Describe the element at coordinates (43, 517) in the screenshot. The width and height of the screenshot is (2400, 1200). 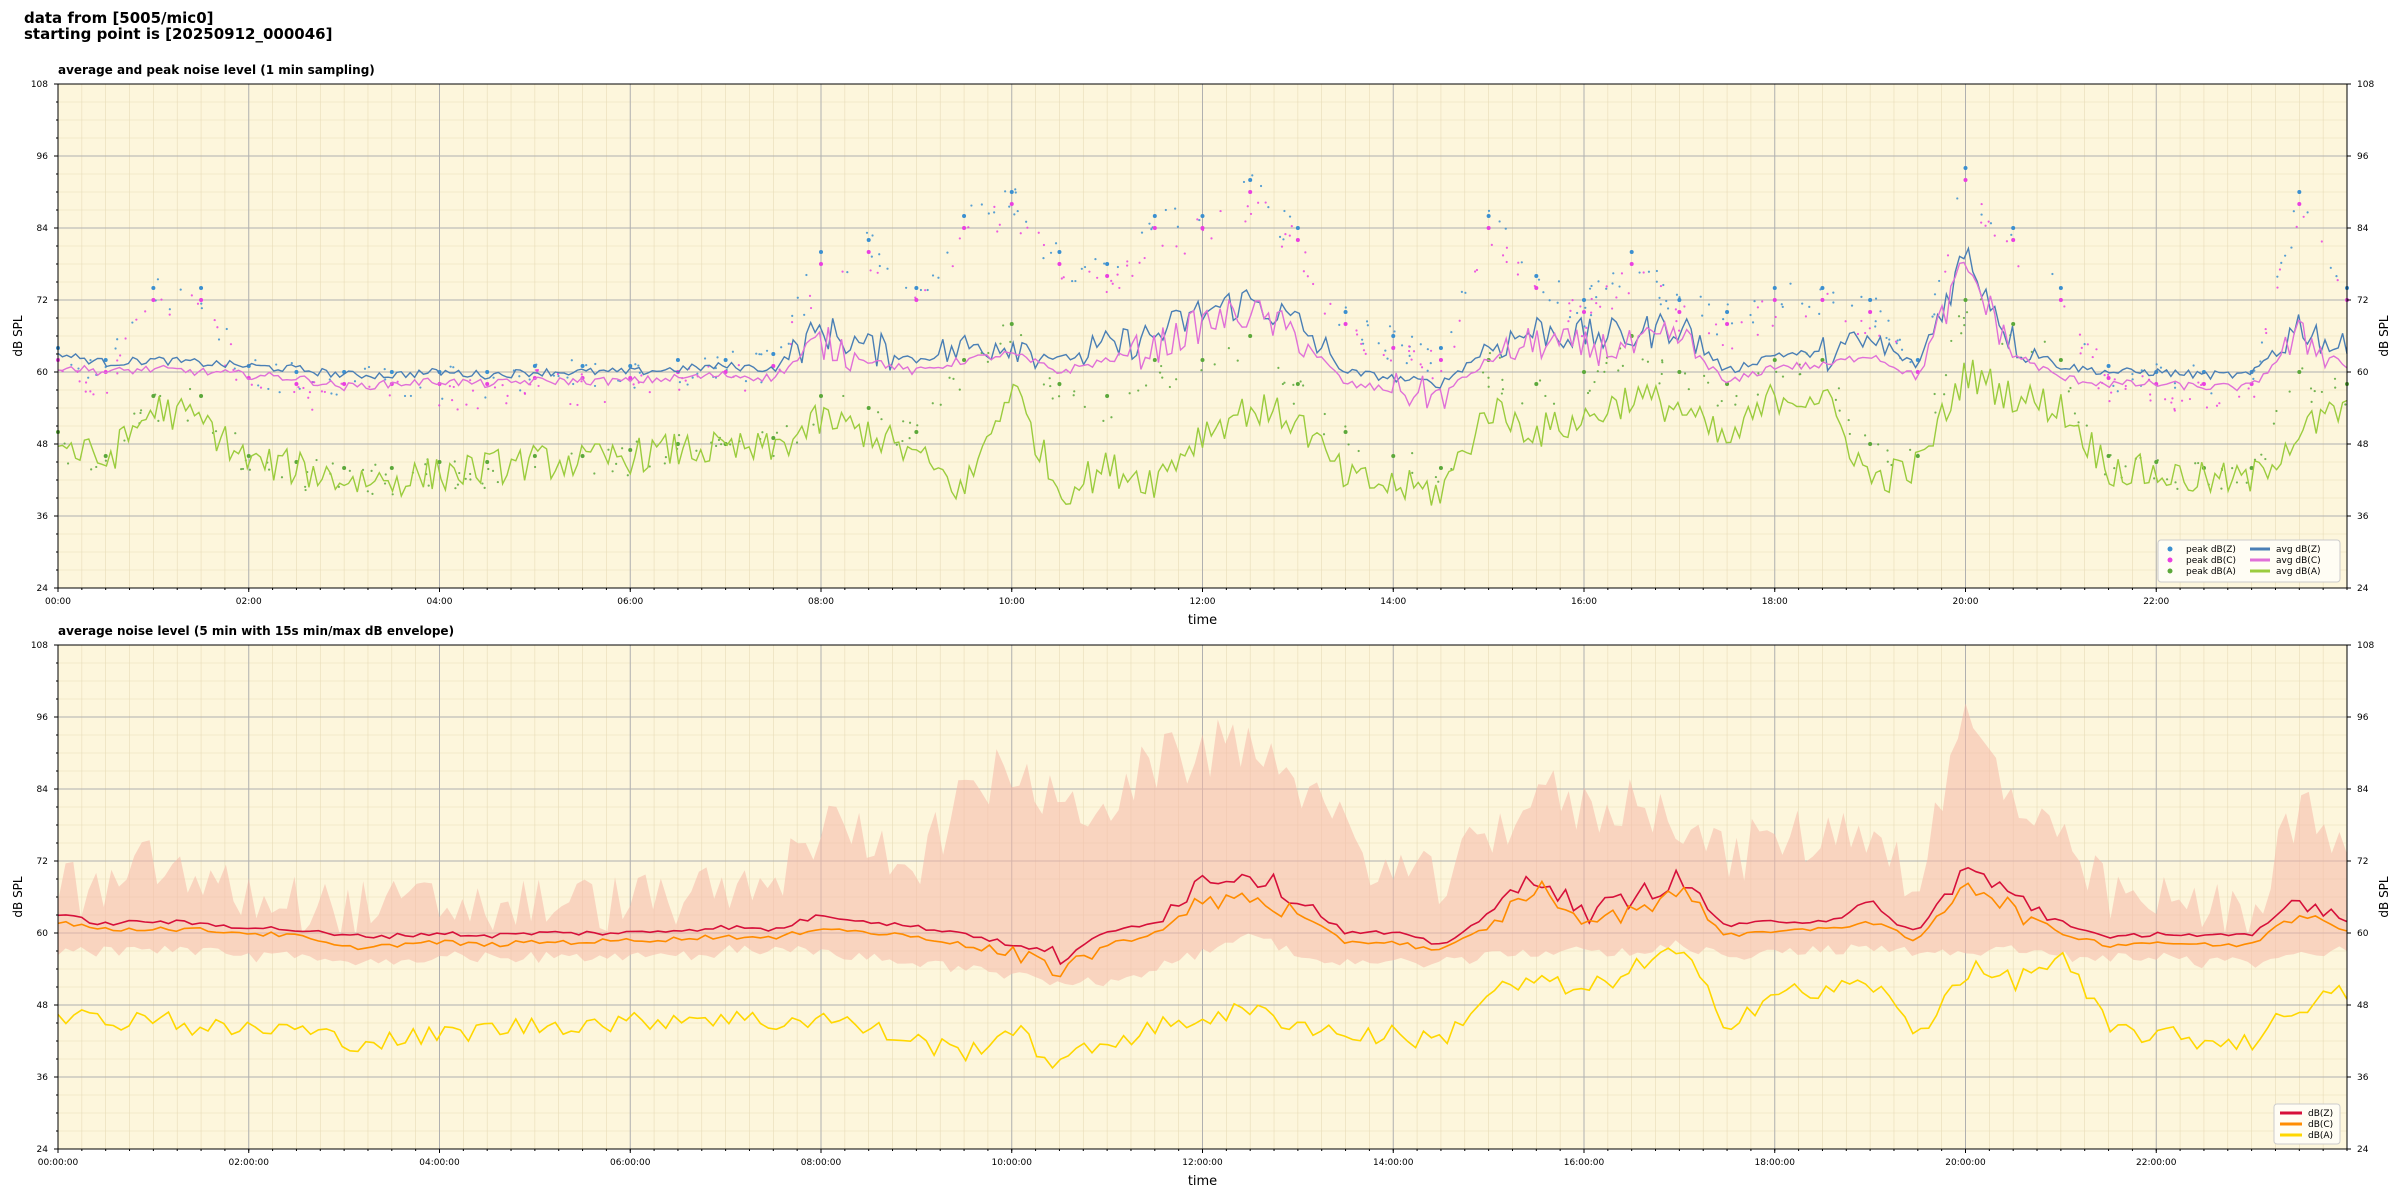
I see `y-tick-label: 36` at that location.